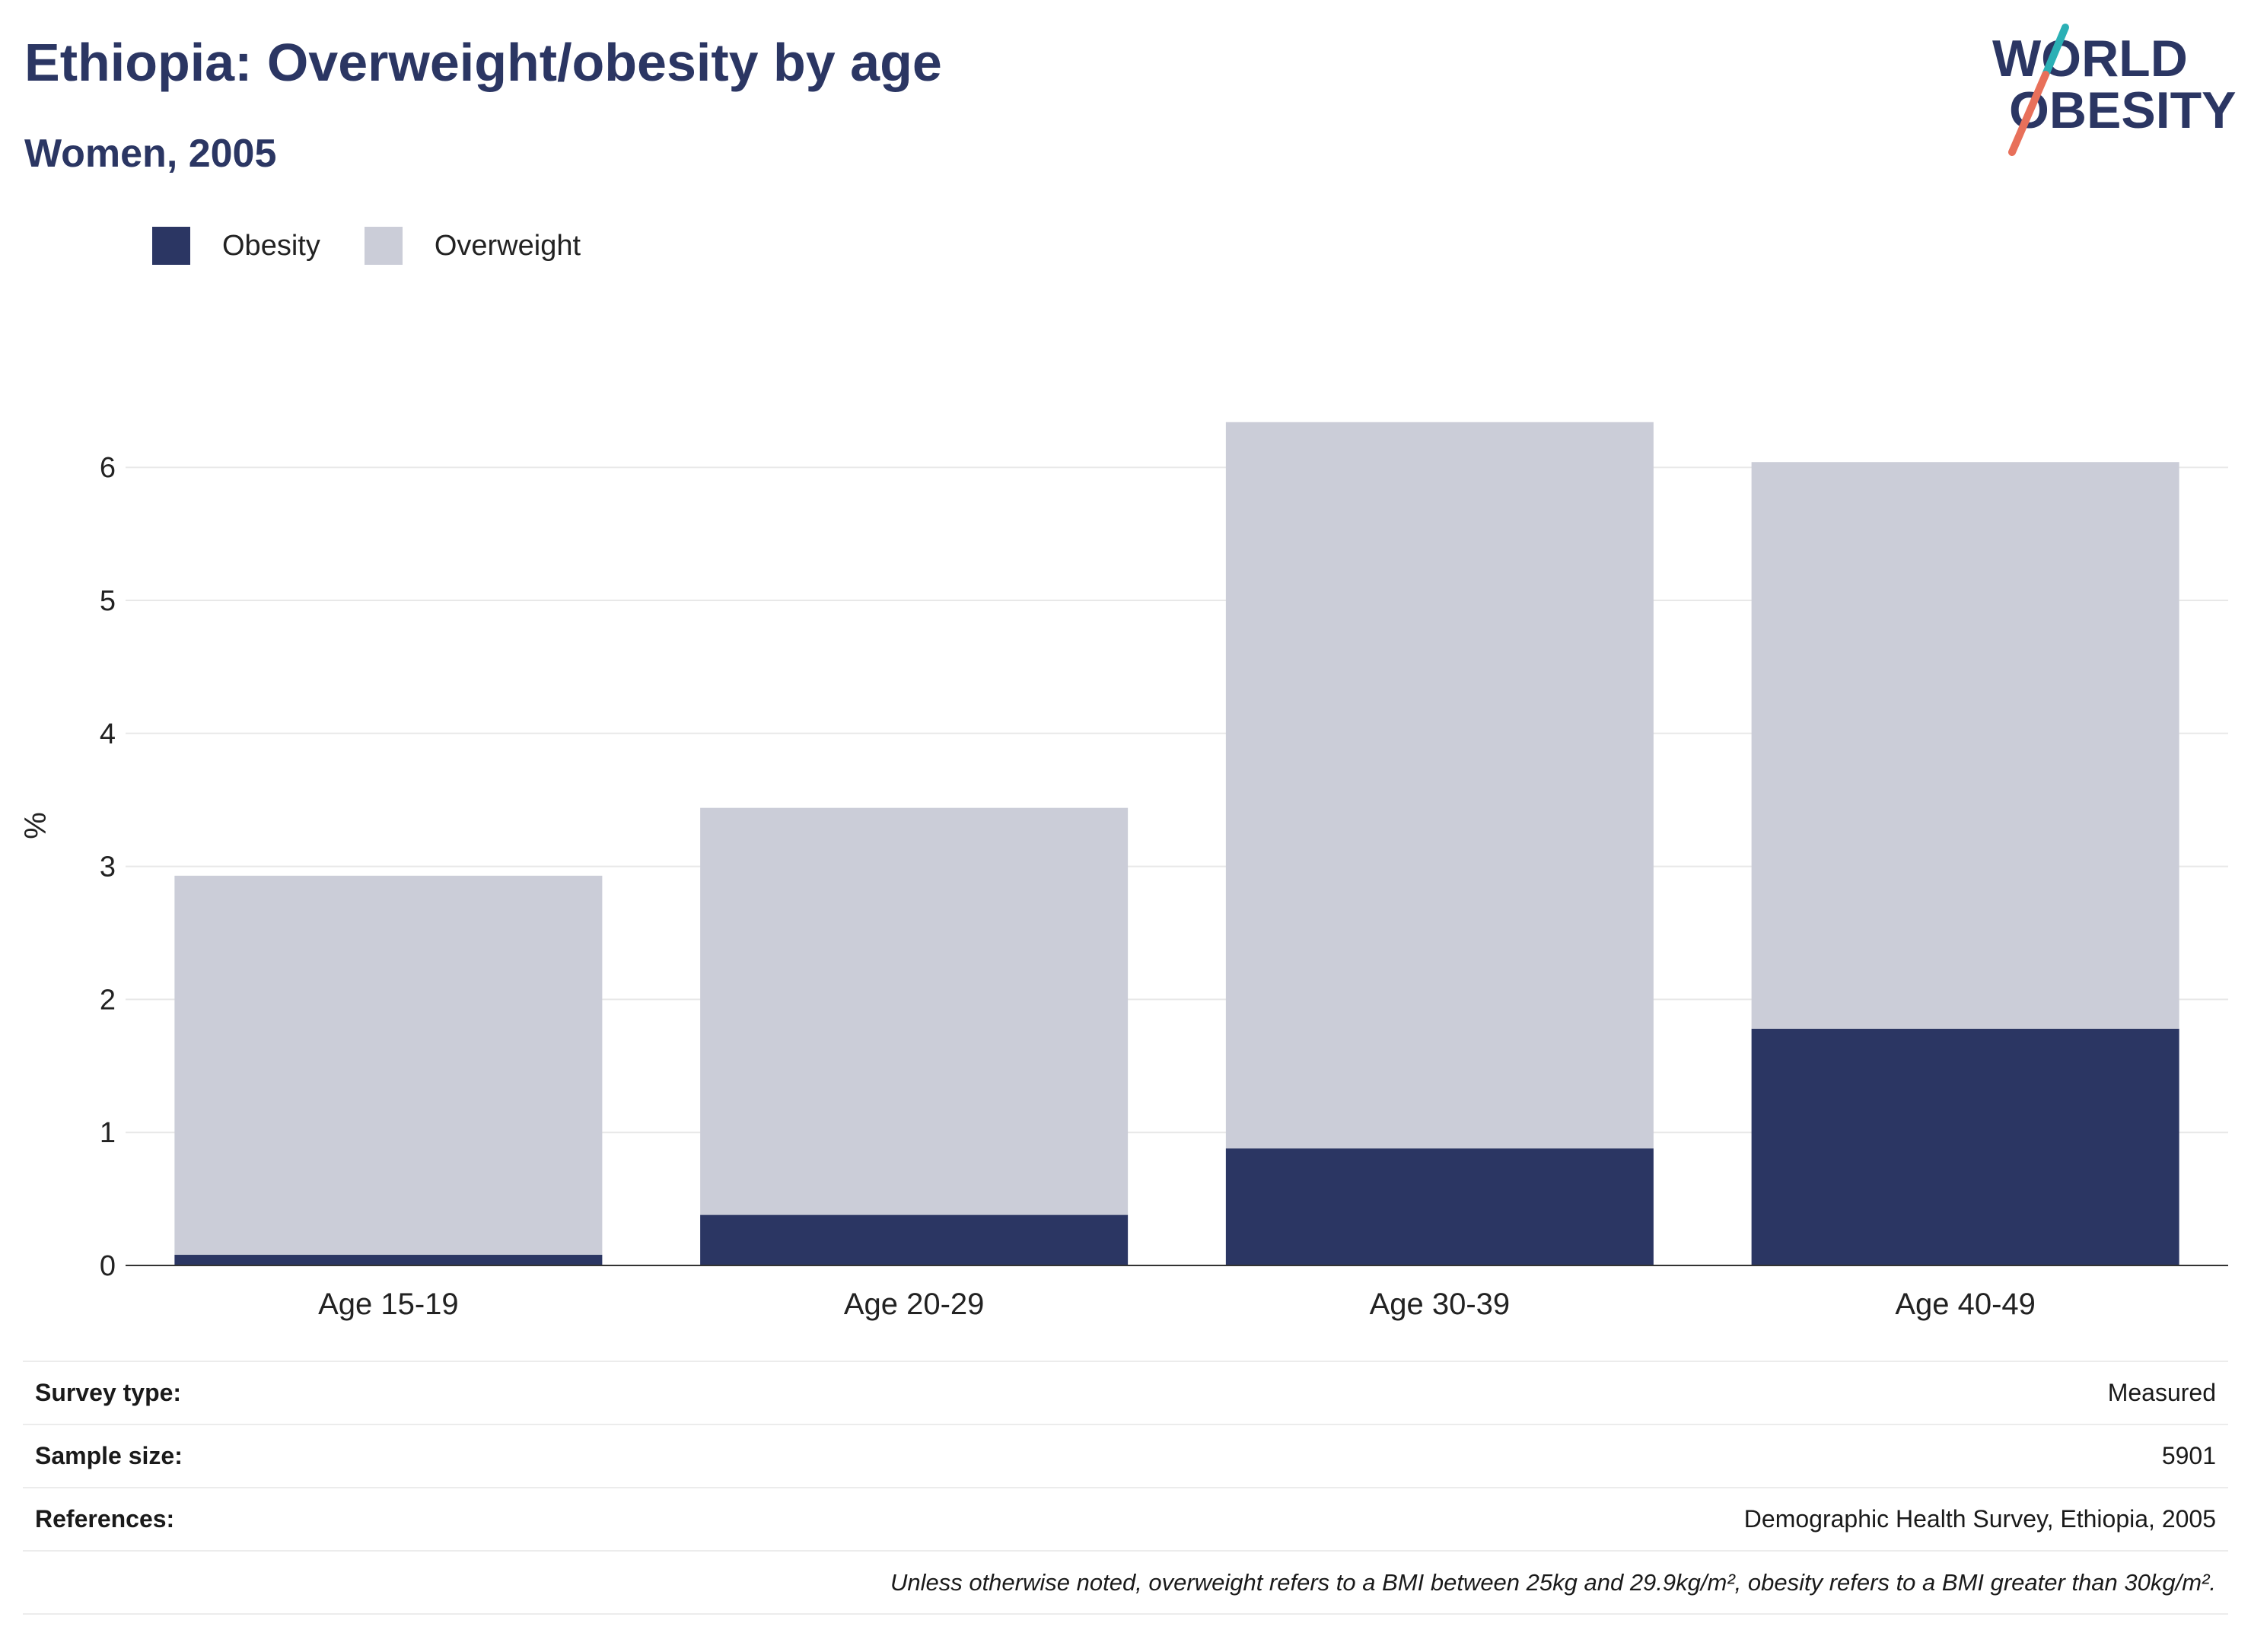  I want to click on y-tick-label: 6, so click(108, 468).